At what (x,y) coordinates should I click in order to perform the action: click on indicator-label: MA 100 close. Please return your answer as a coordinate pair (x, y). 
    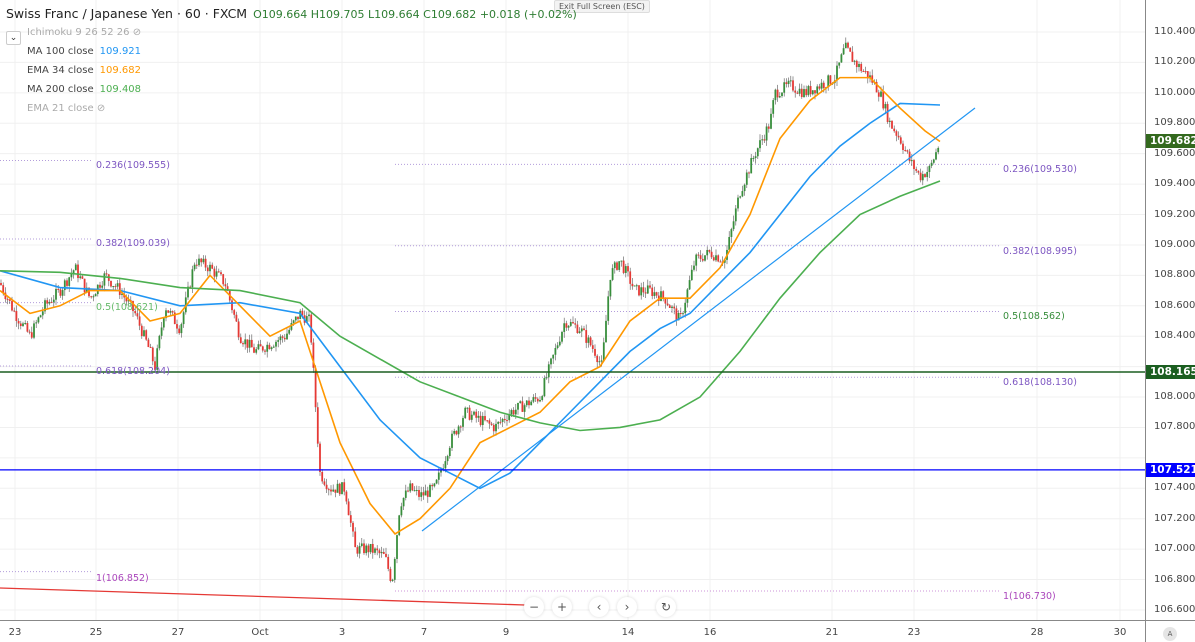
    Looking at the image, I should click on (60, 51).